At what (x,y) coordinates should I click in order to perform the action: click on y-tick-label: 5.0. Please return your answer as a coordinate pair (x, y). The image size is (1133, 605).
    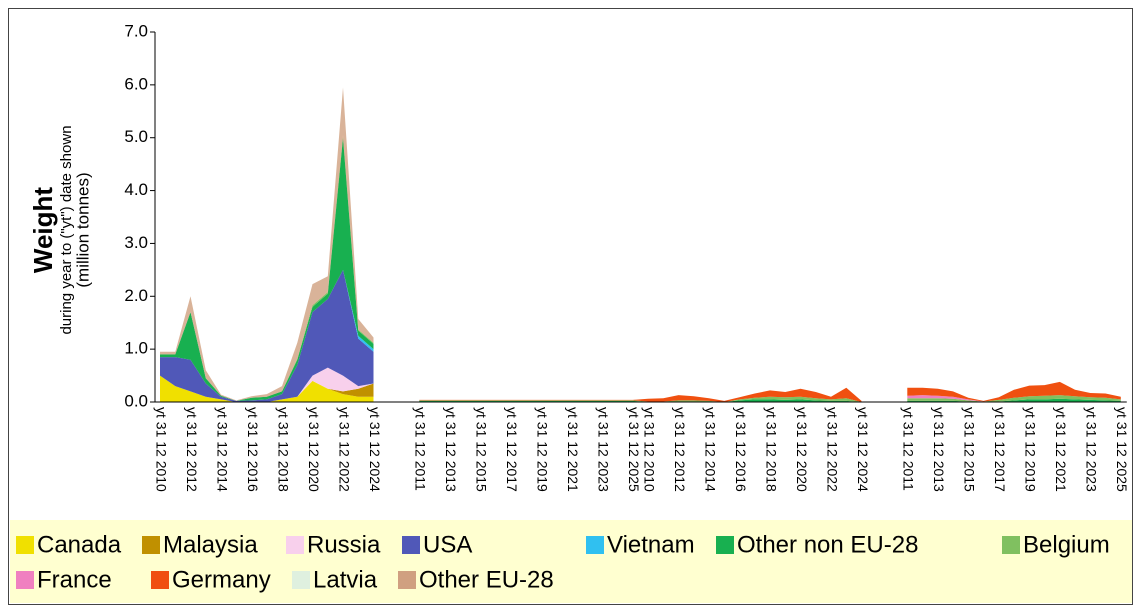
    Looking at the image, I should click on (136, 136).